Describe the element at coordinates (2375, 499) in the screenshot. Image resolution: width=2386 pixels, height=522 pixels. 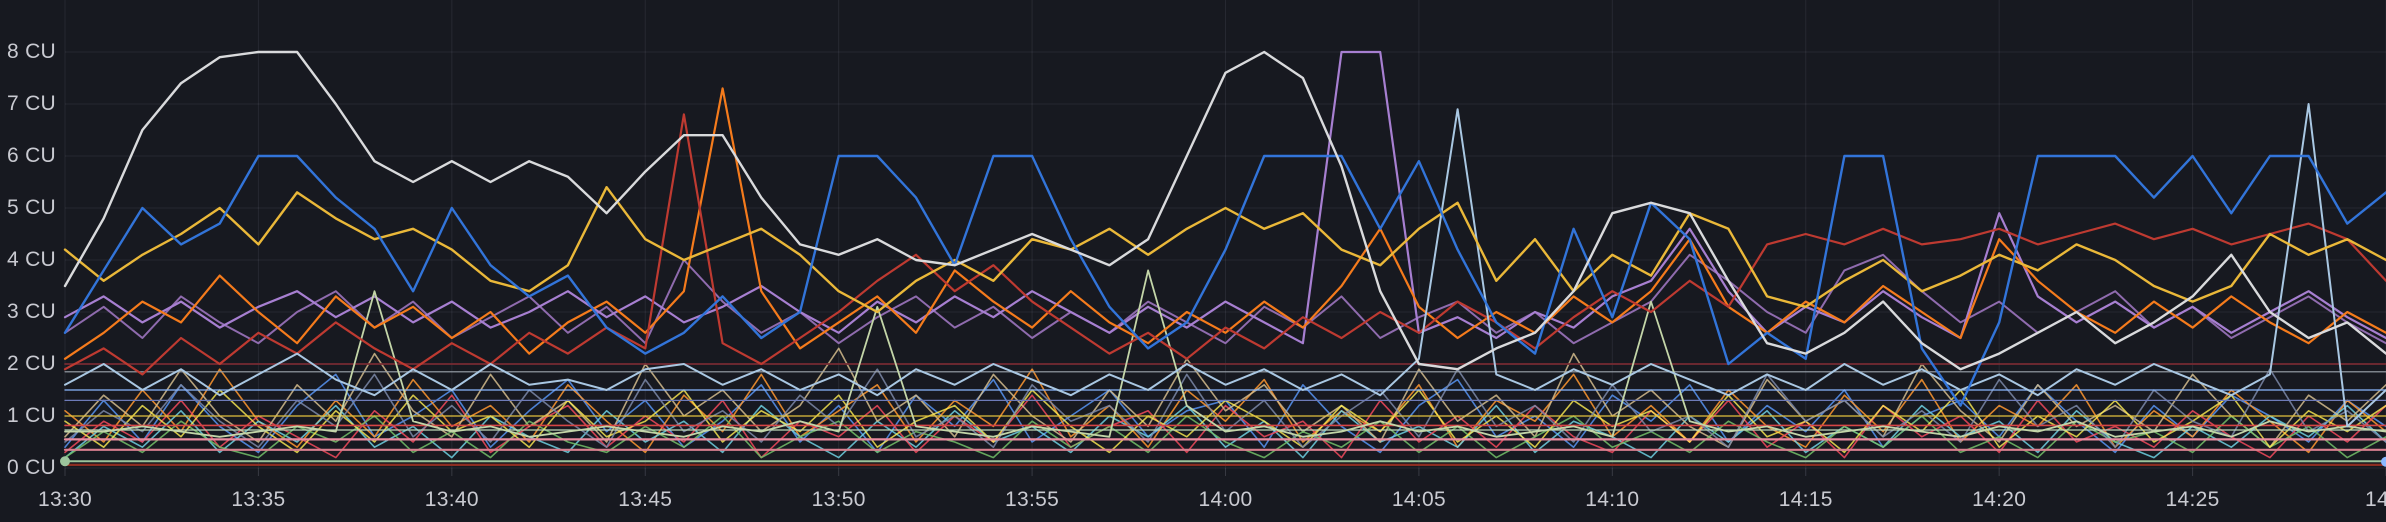
I see `x-tick-label: 14:3` at that location.